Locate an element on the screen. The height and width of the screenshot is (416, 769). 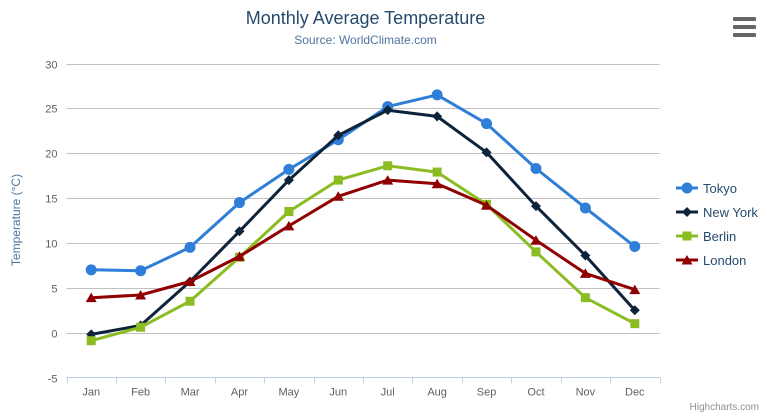
x-tick-label: Apr is located at coordinates (239, 393).